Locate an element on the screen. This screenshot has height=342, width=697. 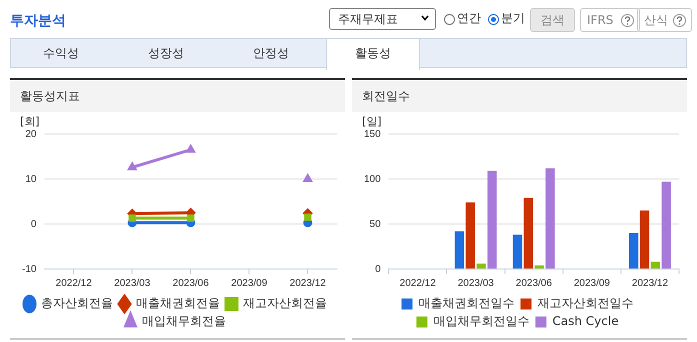
text: 수익성 is located at coordinates (61, 53).